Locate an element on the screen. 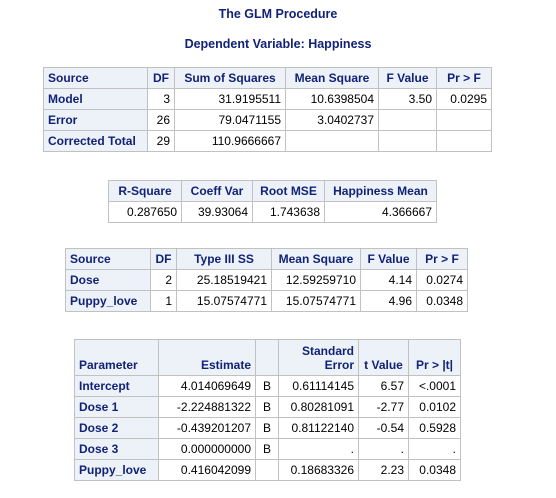 The height and width of the screenshot is (498, 556). df-cell: 3 is located at coordinates (161, 99).